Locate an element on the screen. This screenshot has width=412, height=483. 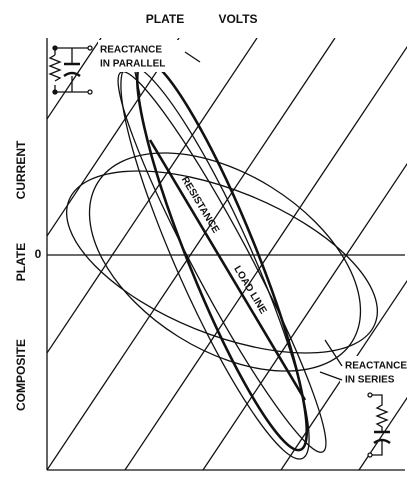
origin-label: 0 is located at coordinates (38, 254).